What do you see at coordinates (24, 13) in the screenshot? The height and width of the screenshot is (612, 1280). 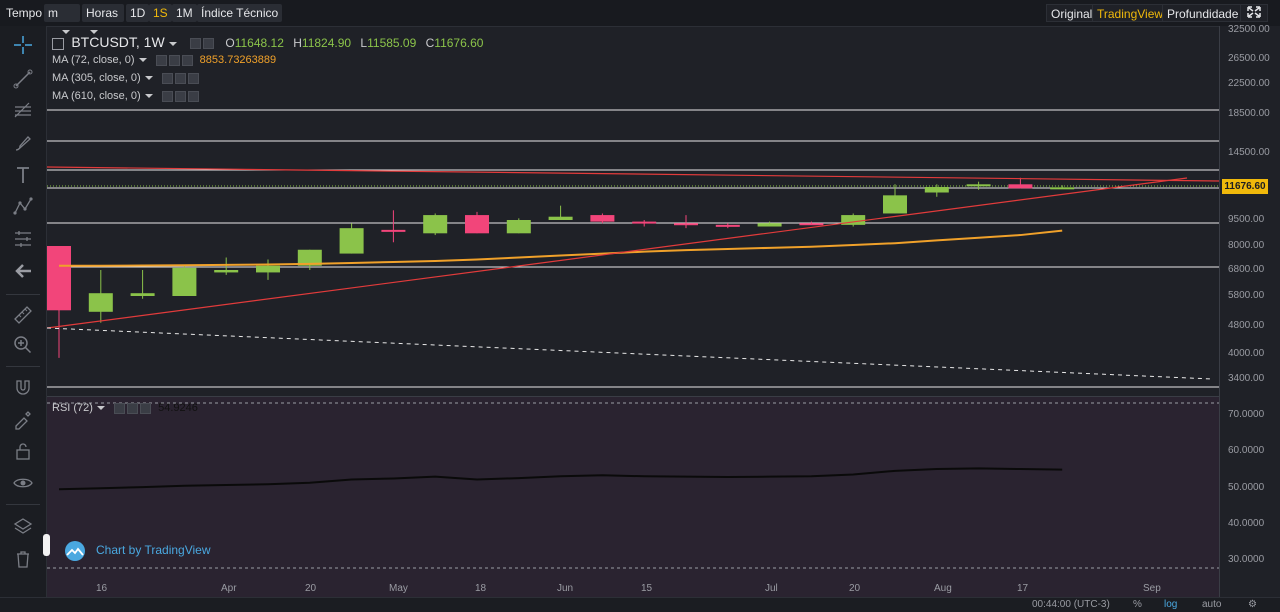 I see `tempo-label: Tempo` at bounding box center [24, 13].